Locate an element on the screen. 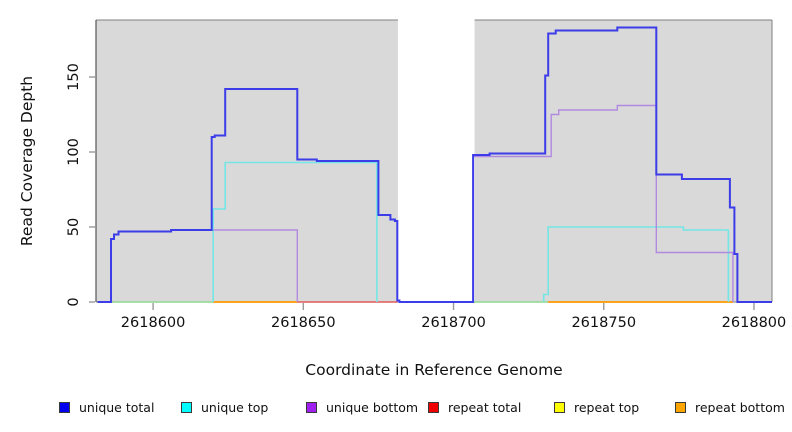 This screenshot has height=432, width=792. legend-label: repeat top is located at coordinates (607, 407).